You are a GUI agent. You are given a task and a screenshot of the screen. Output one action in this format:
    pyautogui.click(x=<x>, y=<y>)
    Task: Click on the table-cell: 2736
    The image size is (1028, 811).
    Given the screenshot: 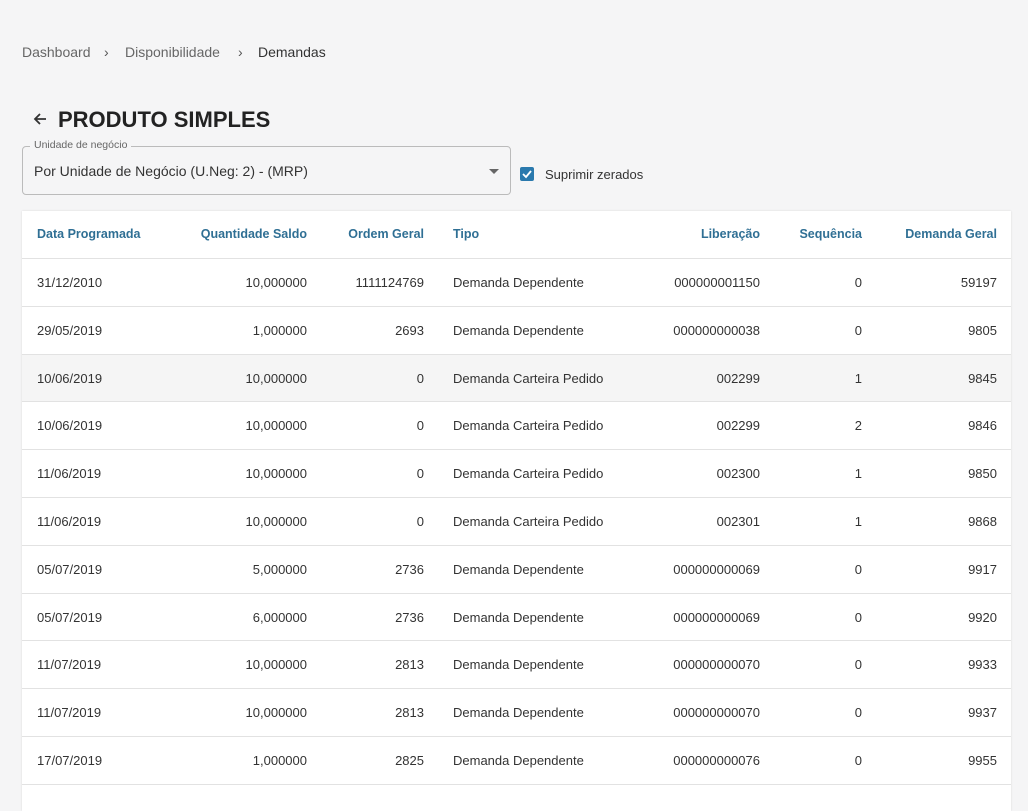 What is the action you would take?
    pyautogui.click(x=409, y=617)
    